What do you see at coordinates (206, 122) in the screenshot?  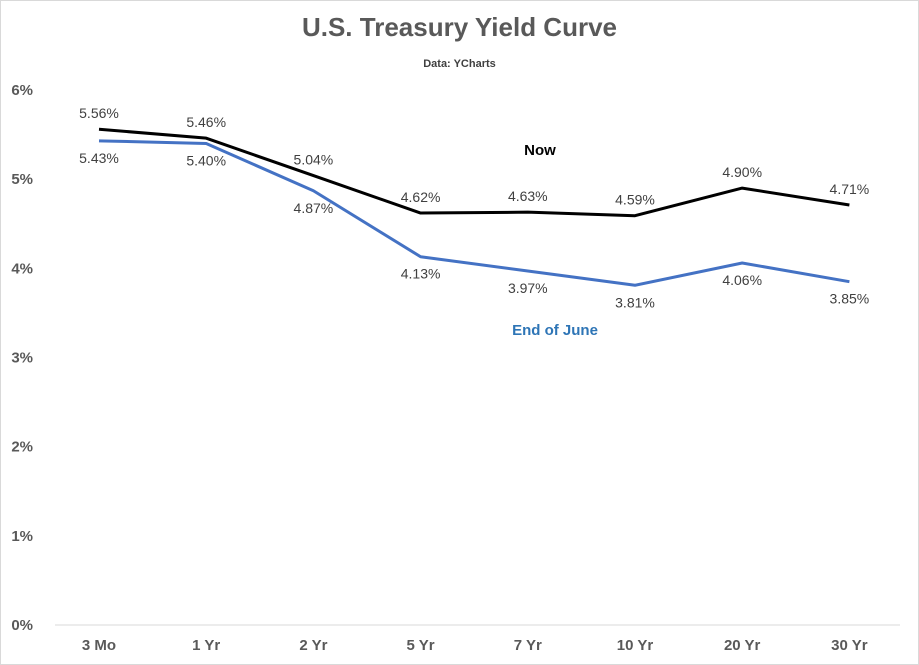 I see `data-label: 5.46%` at bounding box center [206, 122].